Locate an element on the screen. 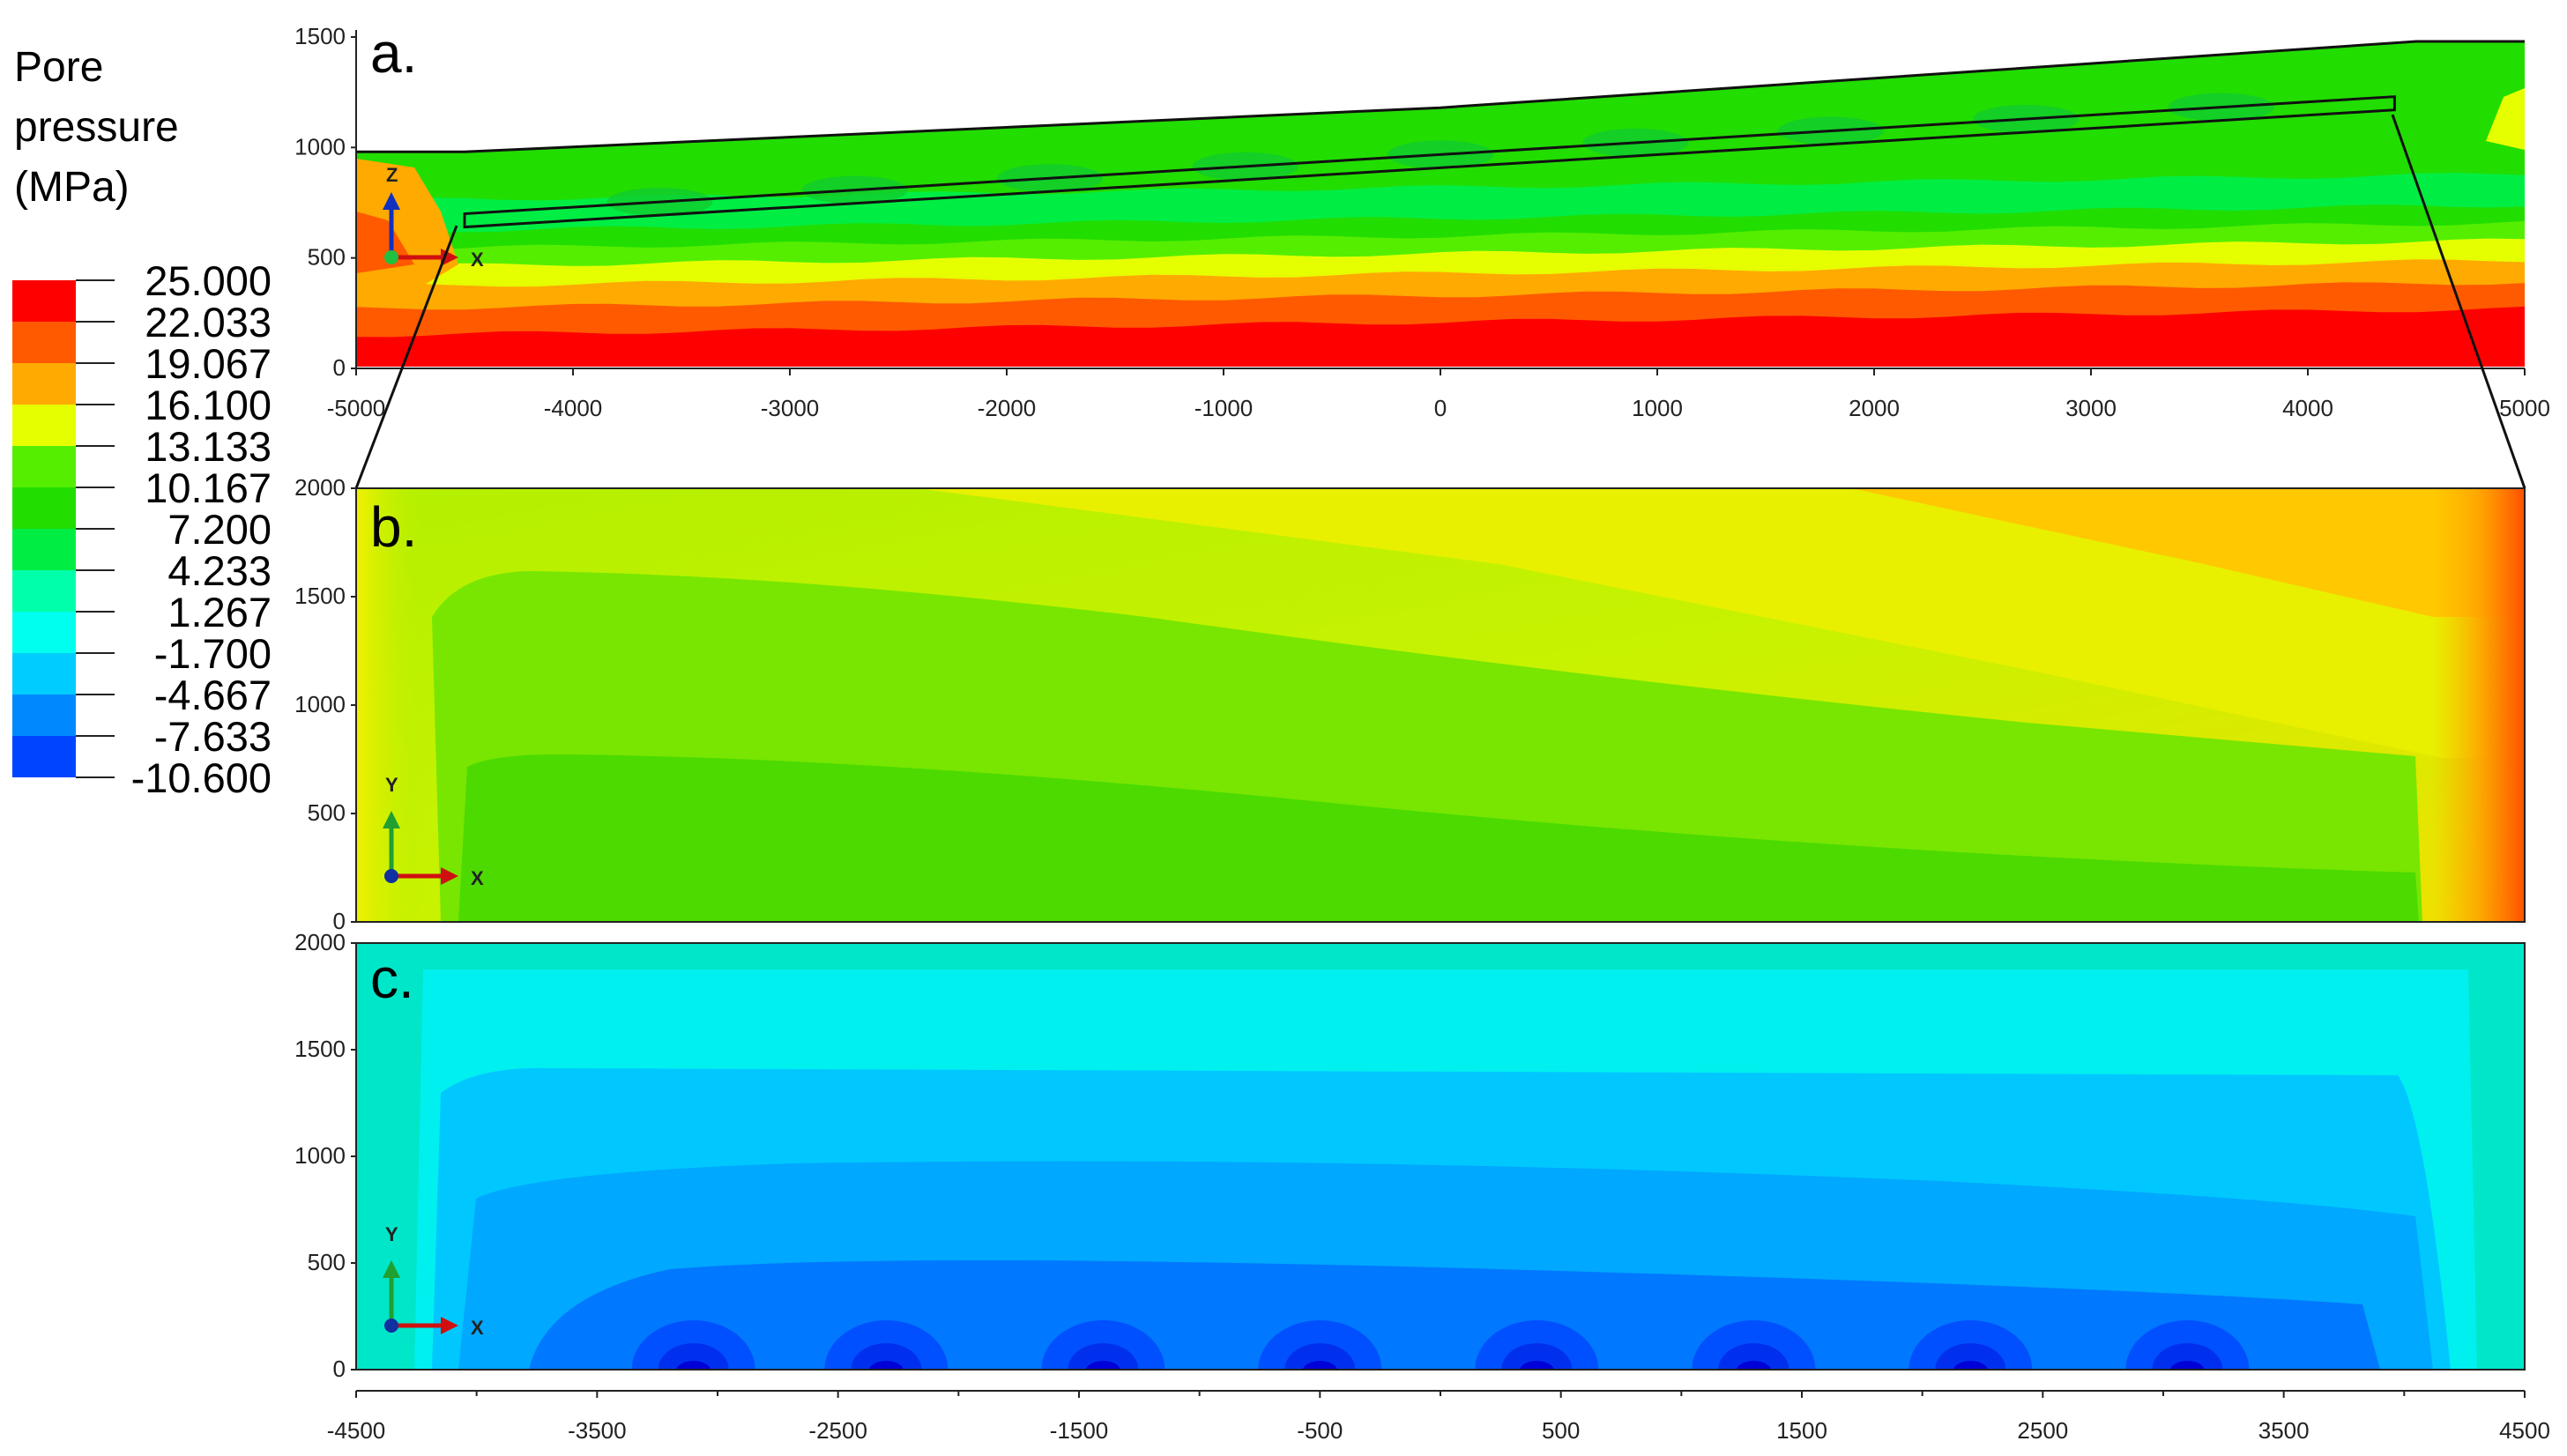 Image resolution: width=2567 pixels, height=1456 pixels. panel-a-x-tick-label: -3000 is located at coordinates (791, 408).